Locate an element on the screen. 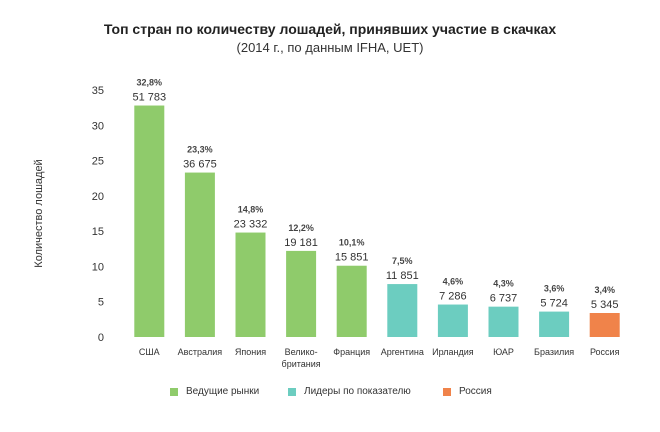  count-label: 5 724 is located at coordinates (554, 304).